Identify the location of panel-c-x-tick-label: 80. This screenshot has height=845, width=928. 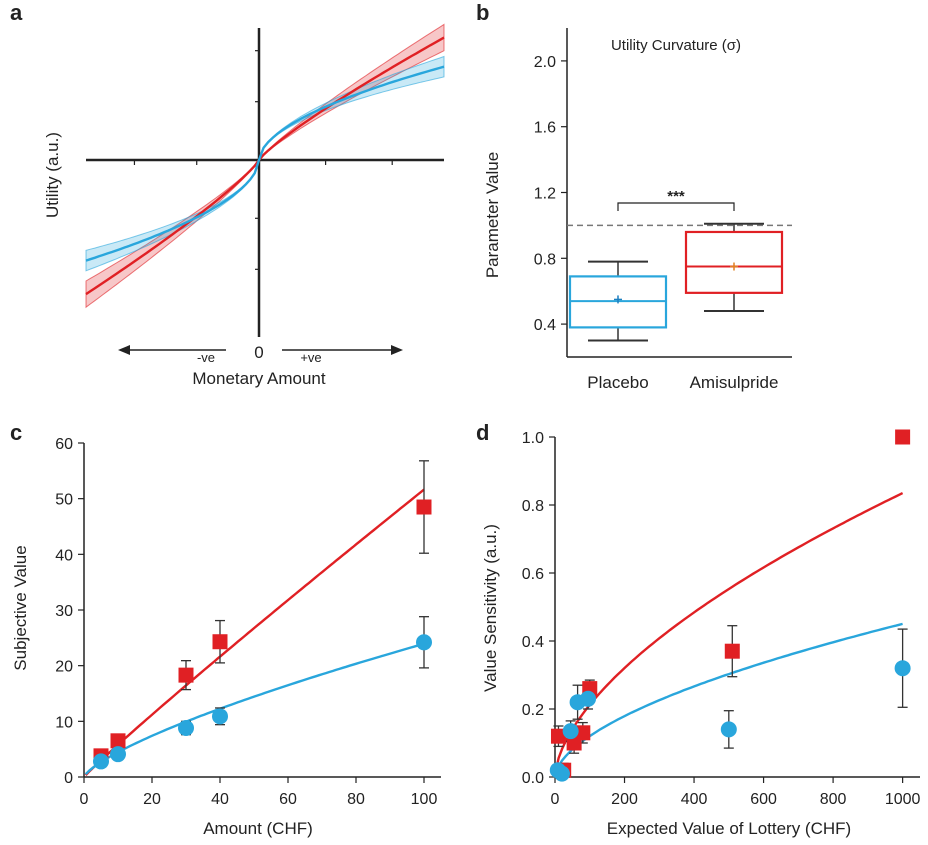
(356, 799).